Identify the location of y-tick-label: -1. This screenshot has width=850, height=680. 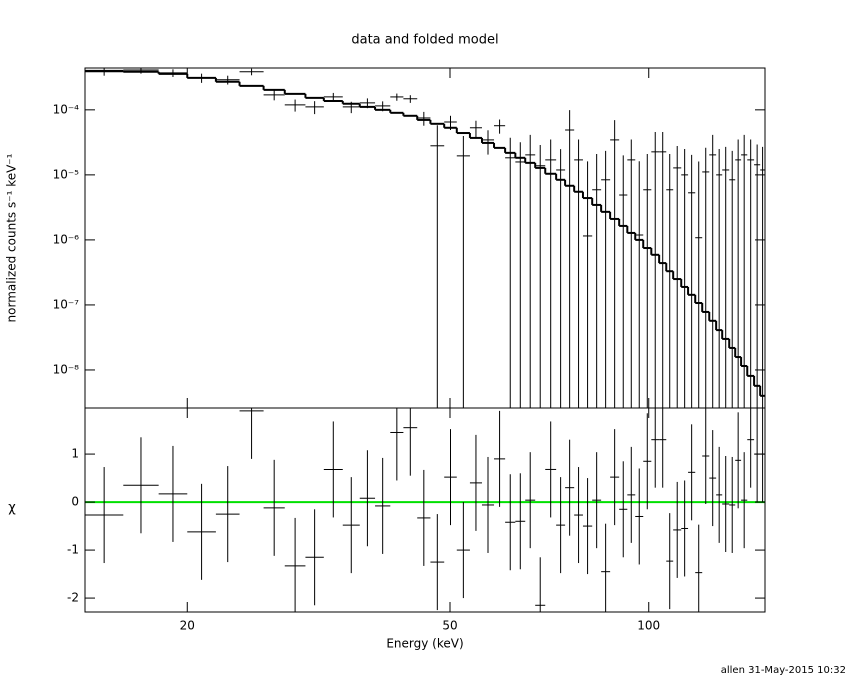
(73, 550).